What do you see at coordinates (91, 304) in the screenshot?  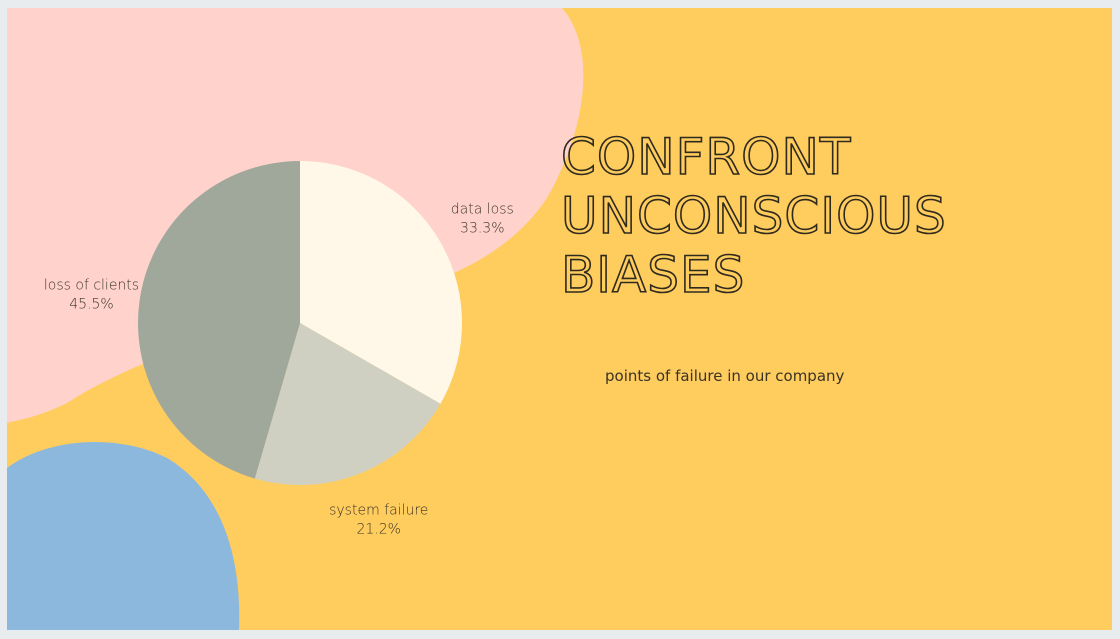 I see `slice-value-label: 45.5%` at bounding box center [91, 304].